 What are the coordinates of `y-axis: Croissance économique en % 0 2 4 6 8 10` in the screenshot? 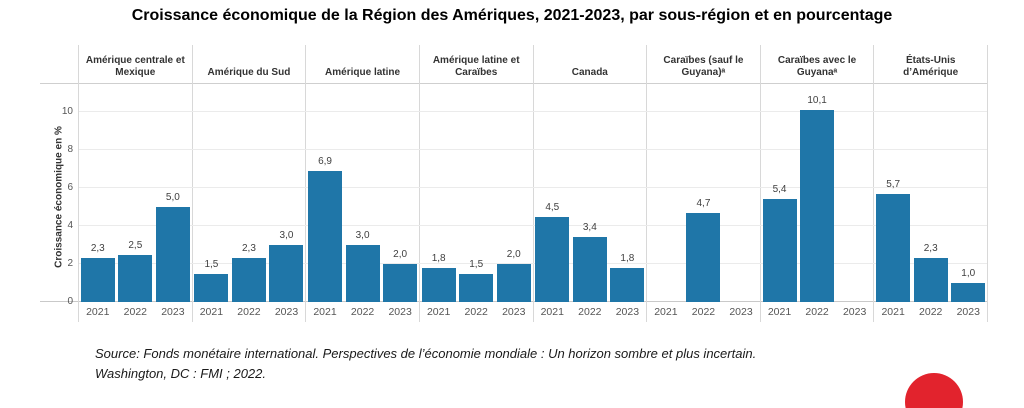 It's located at (59, 183).